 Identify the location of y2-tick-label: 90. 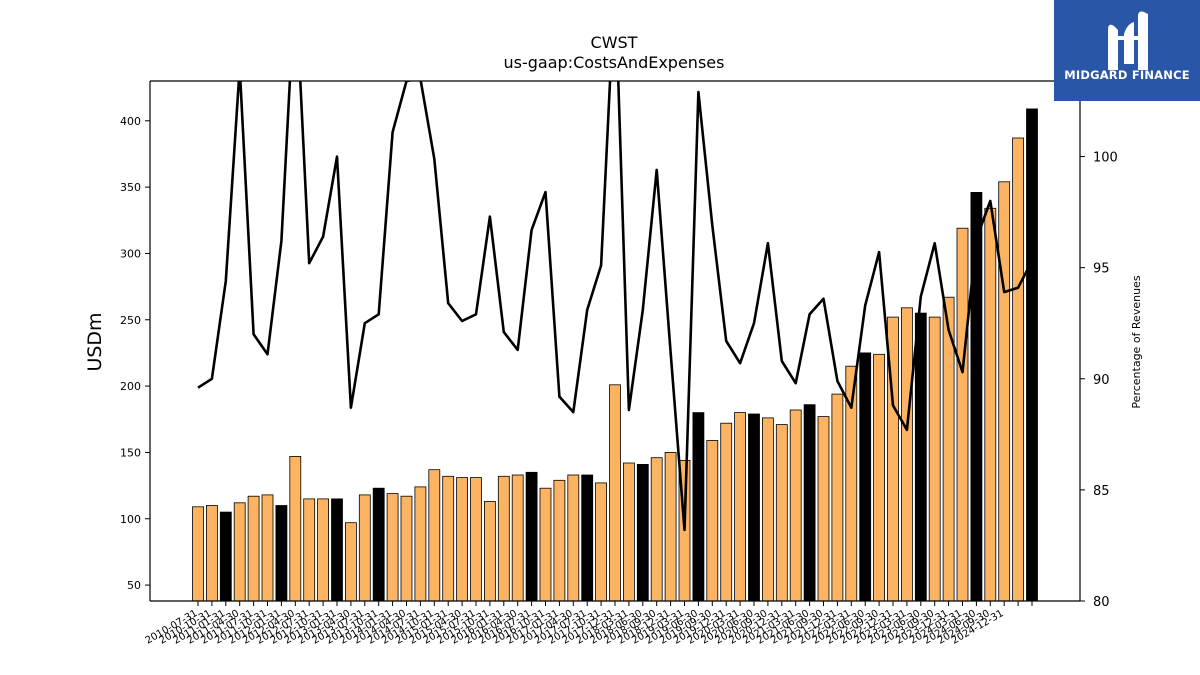
(1101, 380).